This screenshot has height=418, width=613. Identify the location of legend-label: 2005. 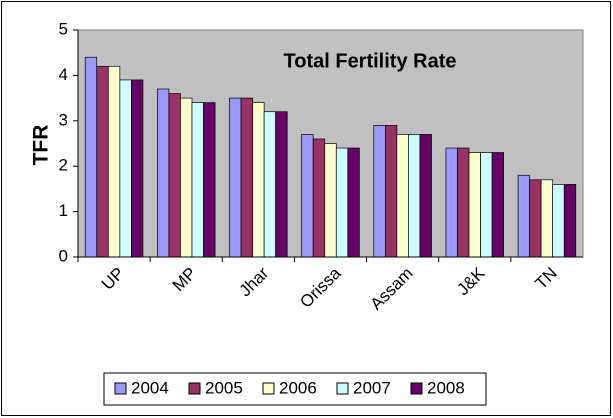
(224, 387).